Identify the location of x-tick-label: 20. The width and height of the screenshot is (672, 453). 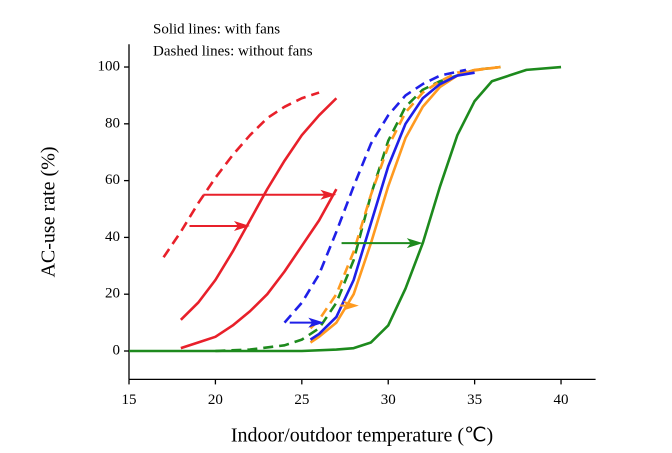
(215, 400).